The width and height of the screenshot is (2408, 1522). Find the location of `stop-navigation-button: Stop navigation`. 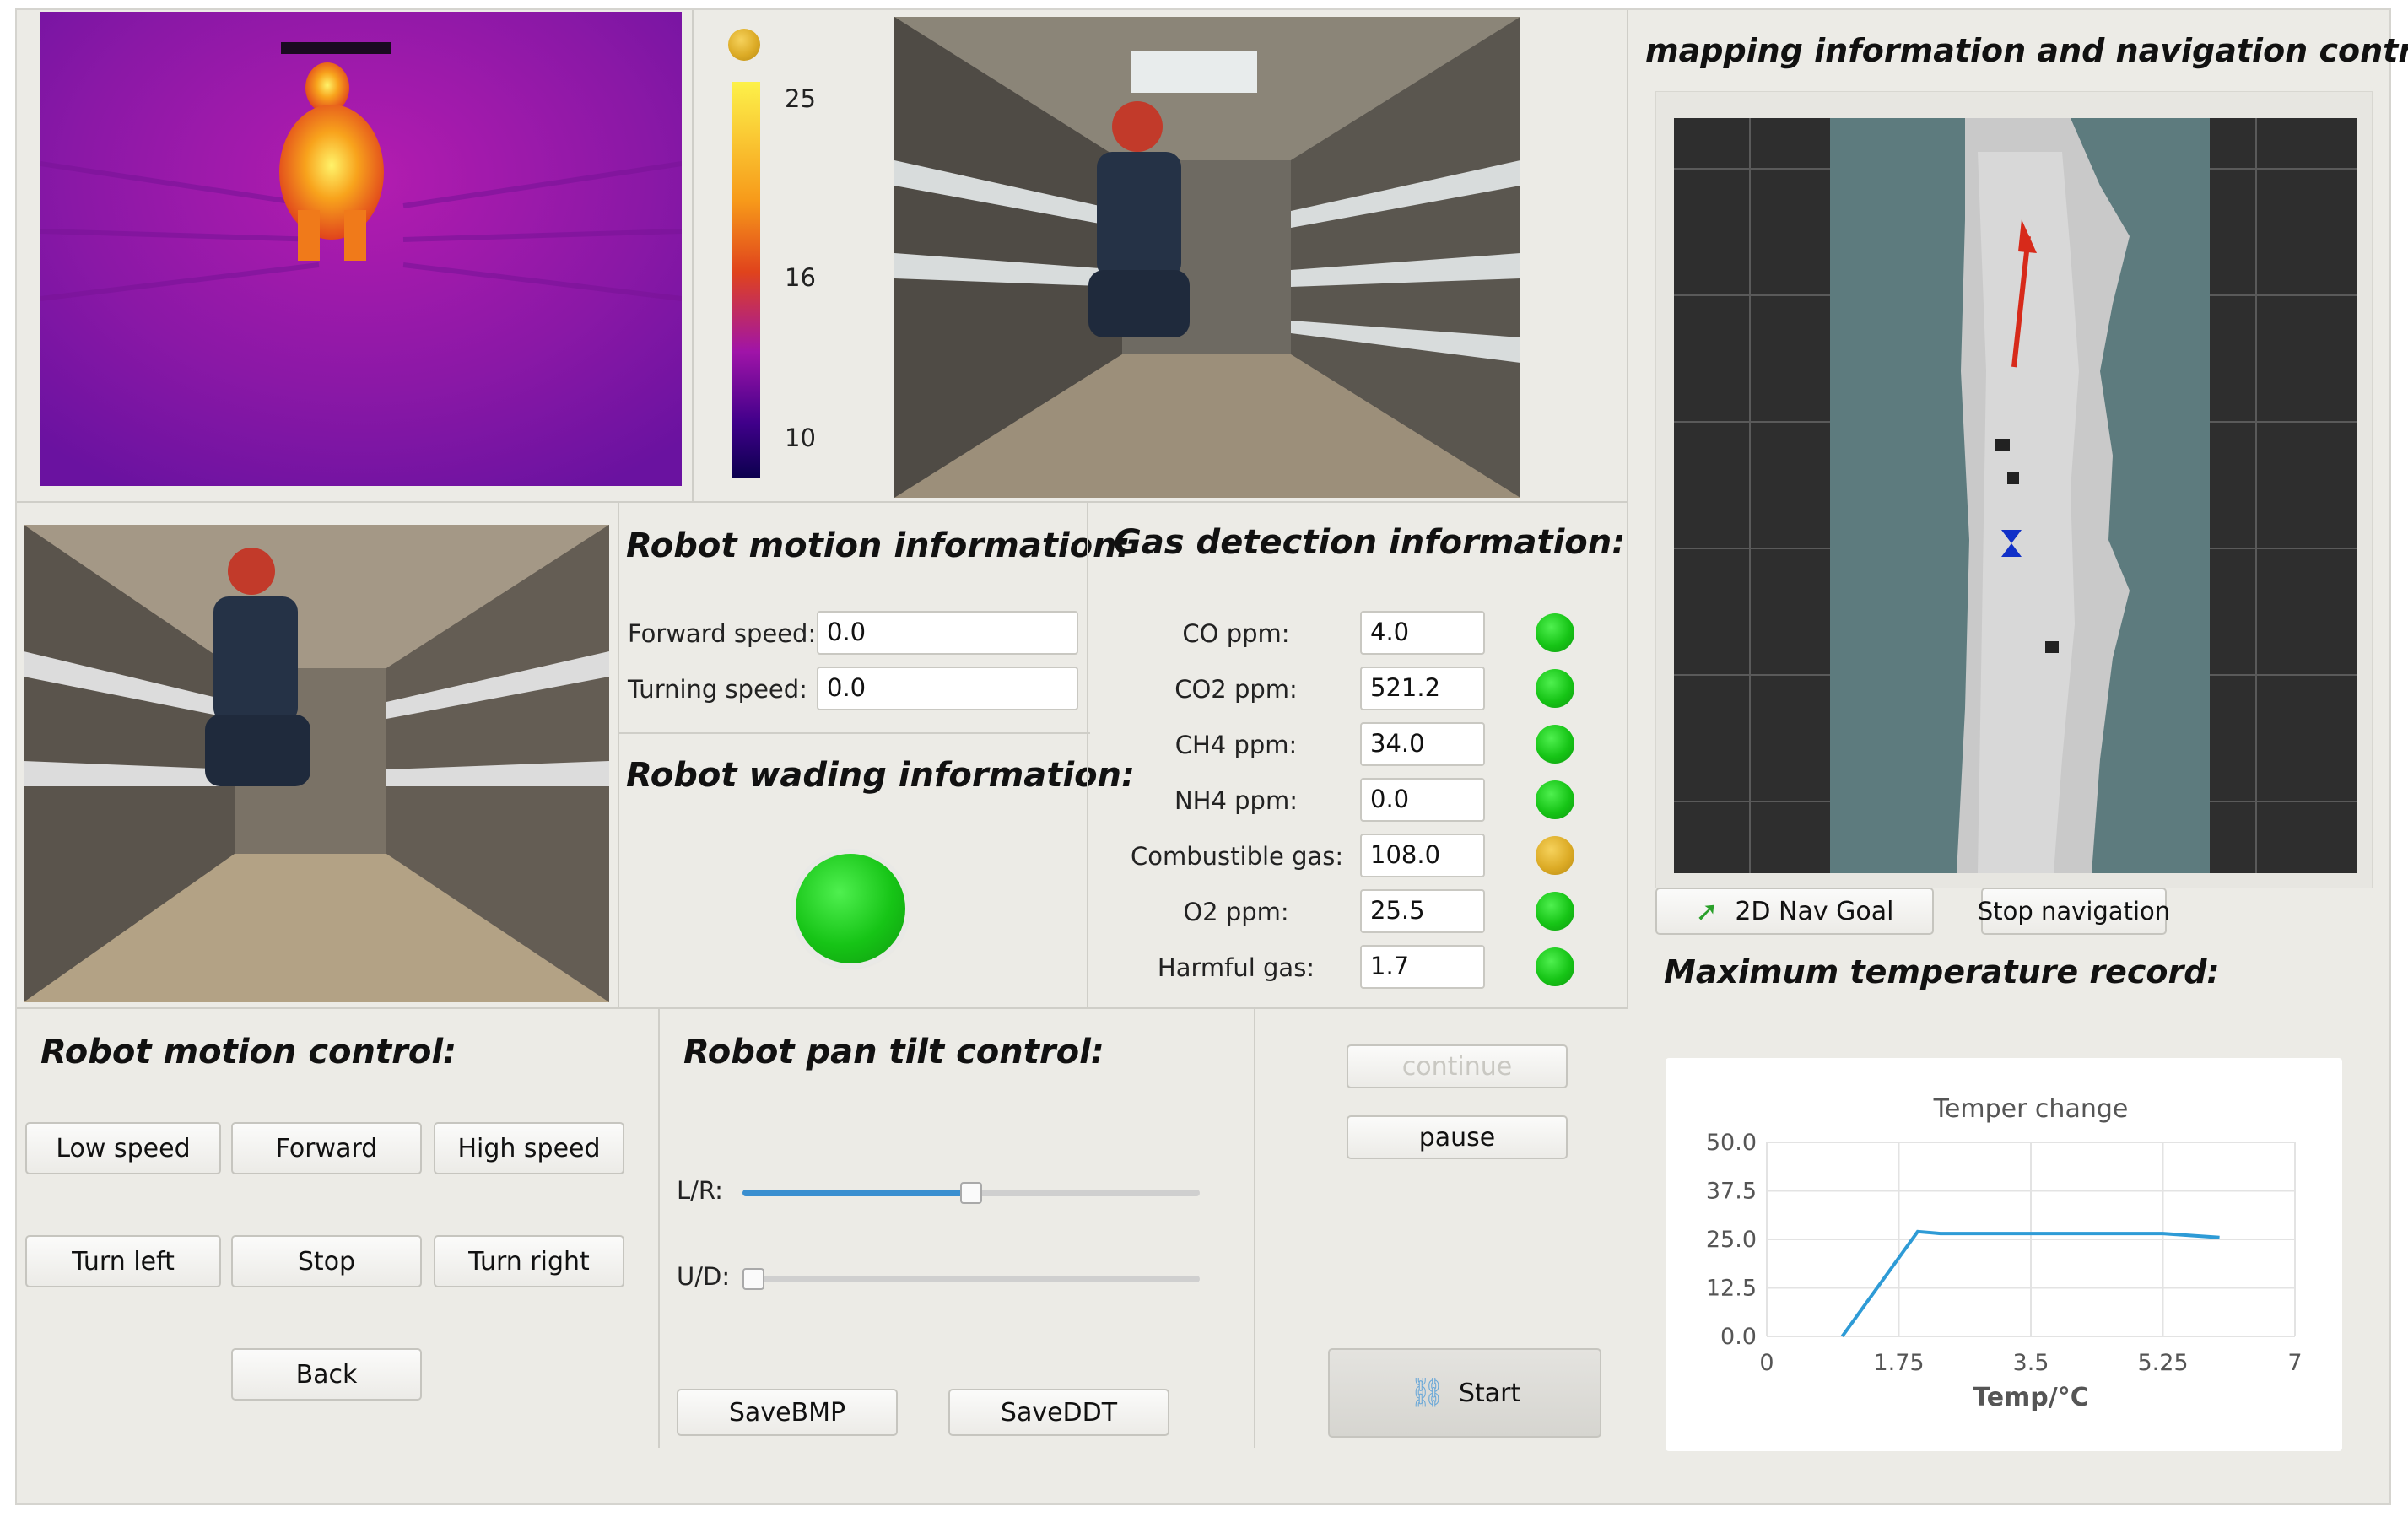

stop-navigation-button: Stop navigation is located at coordinates (2074, 911).